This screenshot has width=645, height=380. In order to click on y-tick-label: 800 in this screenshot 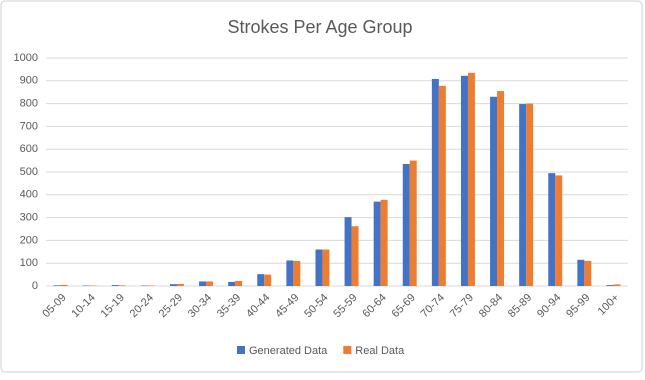, I will do `click(29, 104)`.